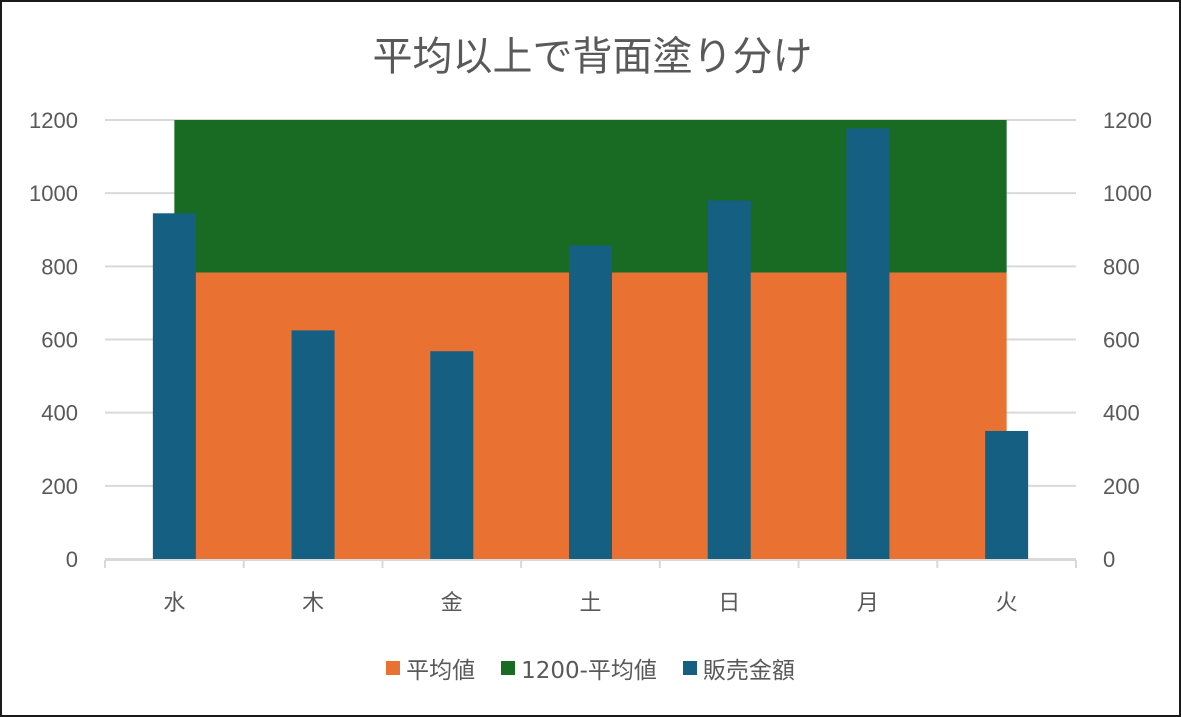  Describe the element at coordinates (313, 603) in the screenshot. I see `x-tick-label: 木` at that location.